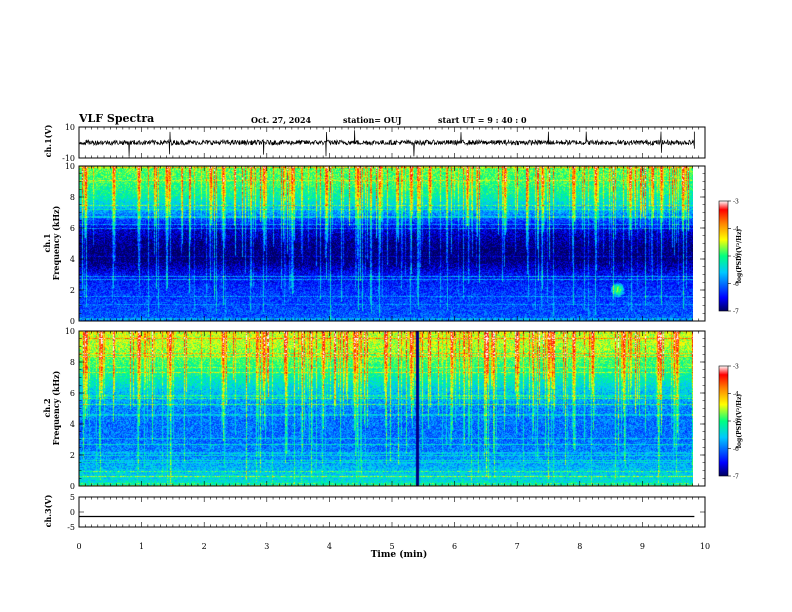 The height and width of the screenshot is (612, 792). Describe the element at coordinates (579, 546) in the screenshot. I see `x-tick-label: 8` at that location.